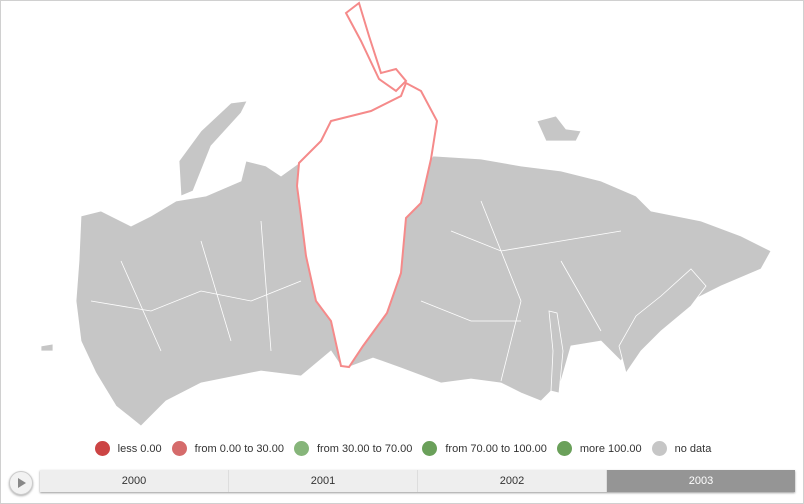 The width and height of the screenshot is (804, 504). I want to click on play-button, so click(21, 483).